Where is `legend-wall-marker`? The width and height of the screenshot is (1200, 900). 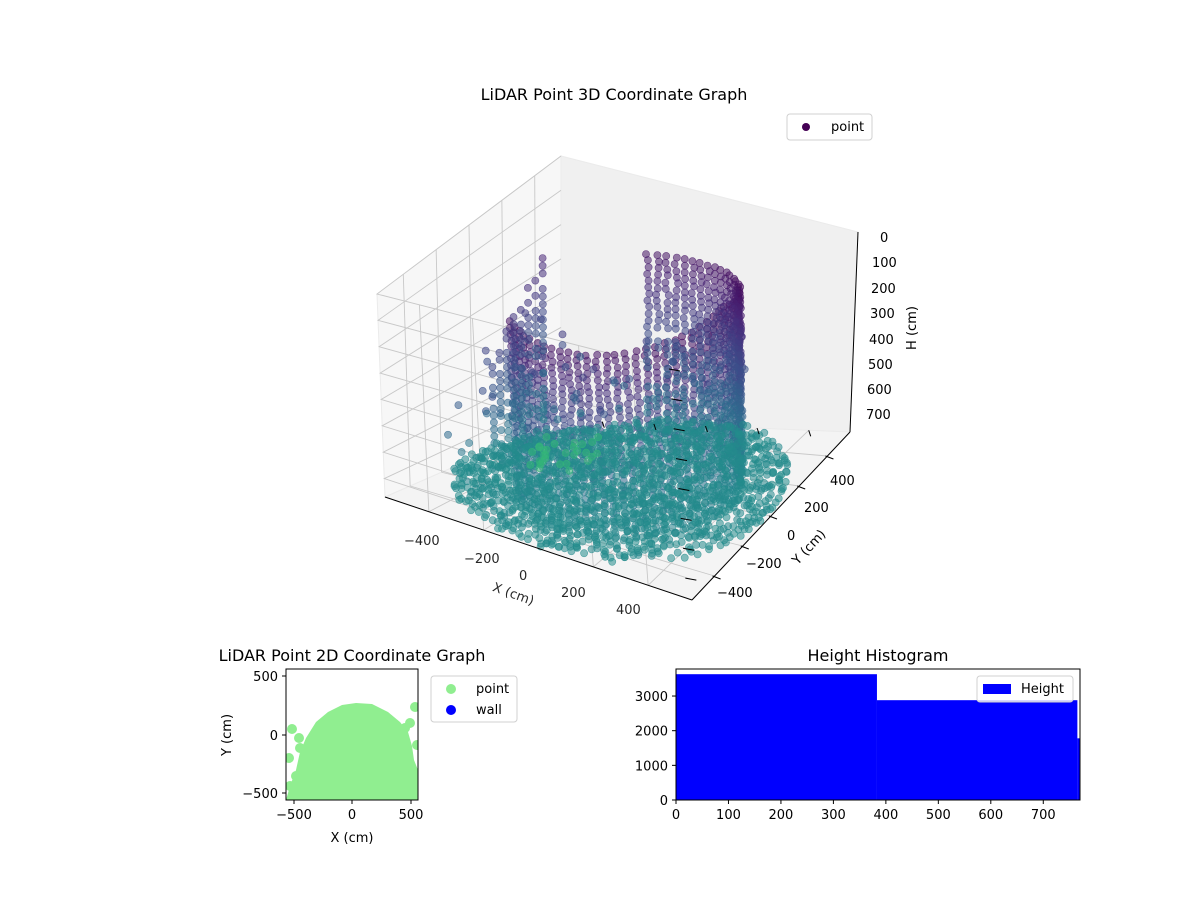 legend-wall-marker is located at coordinates (451, 710).